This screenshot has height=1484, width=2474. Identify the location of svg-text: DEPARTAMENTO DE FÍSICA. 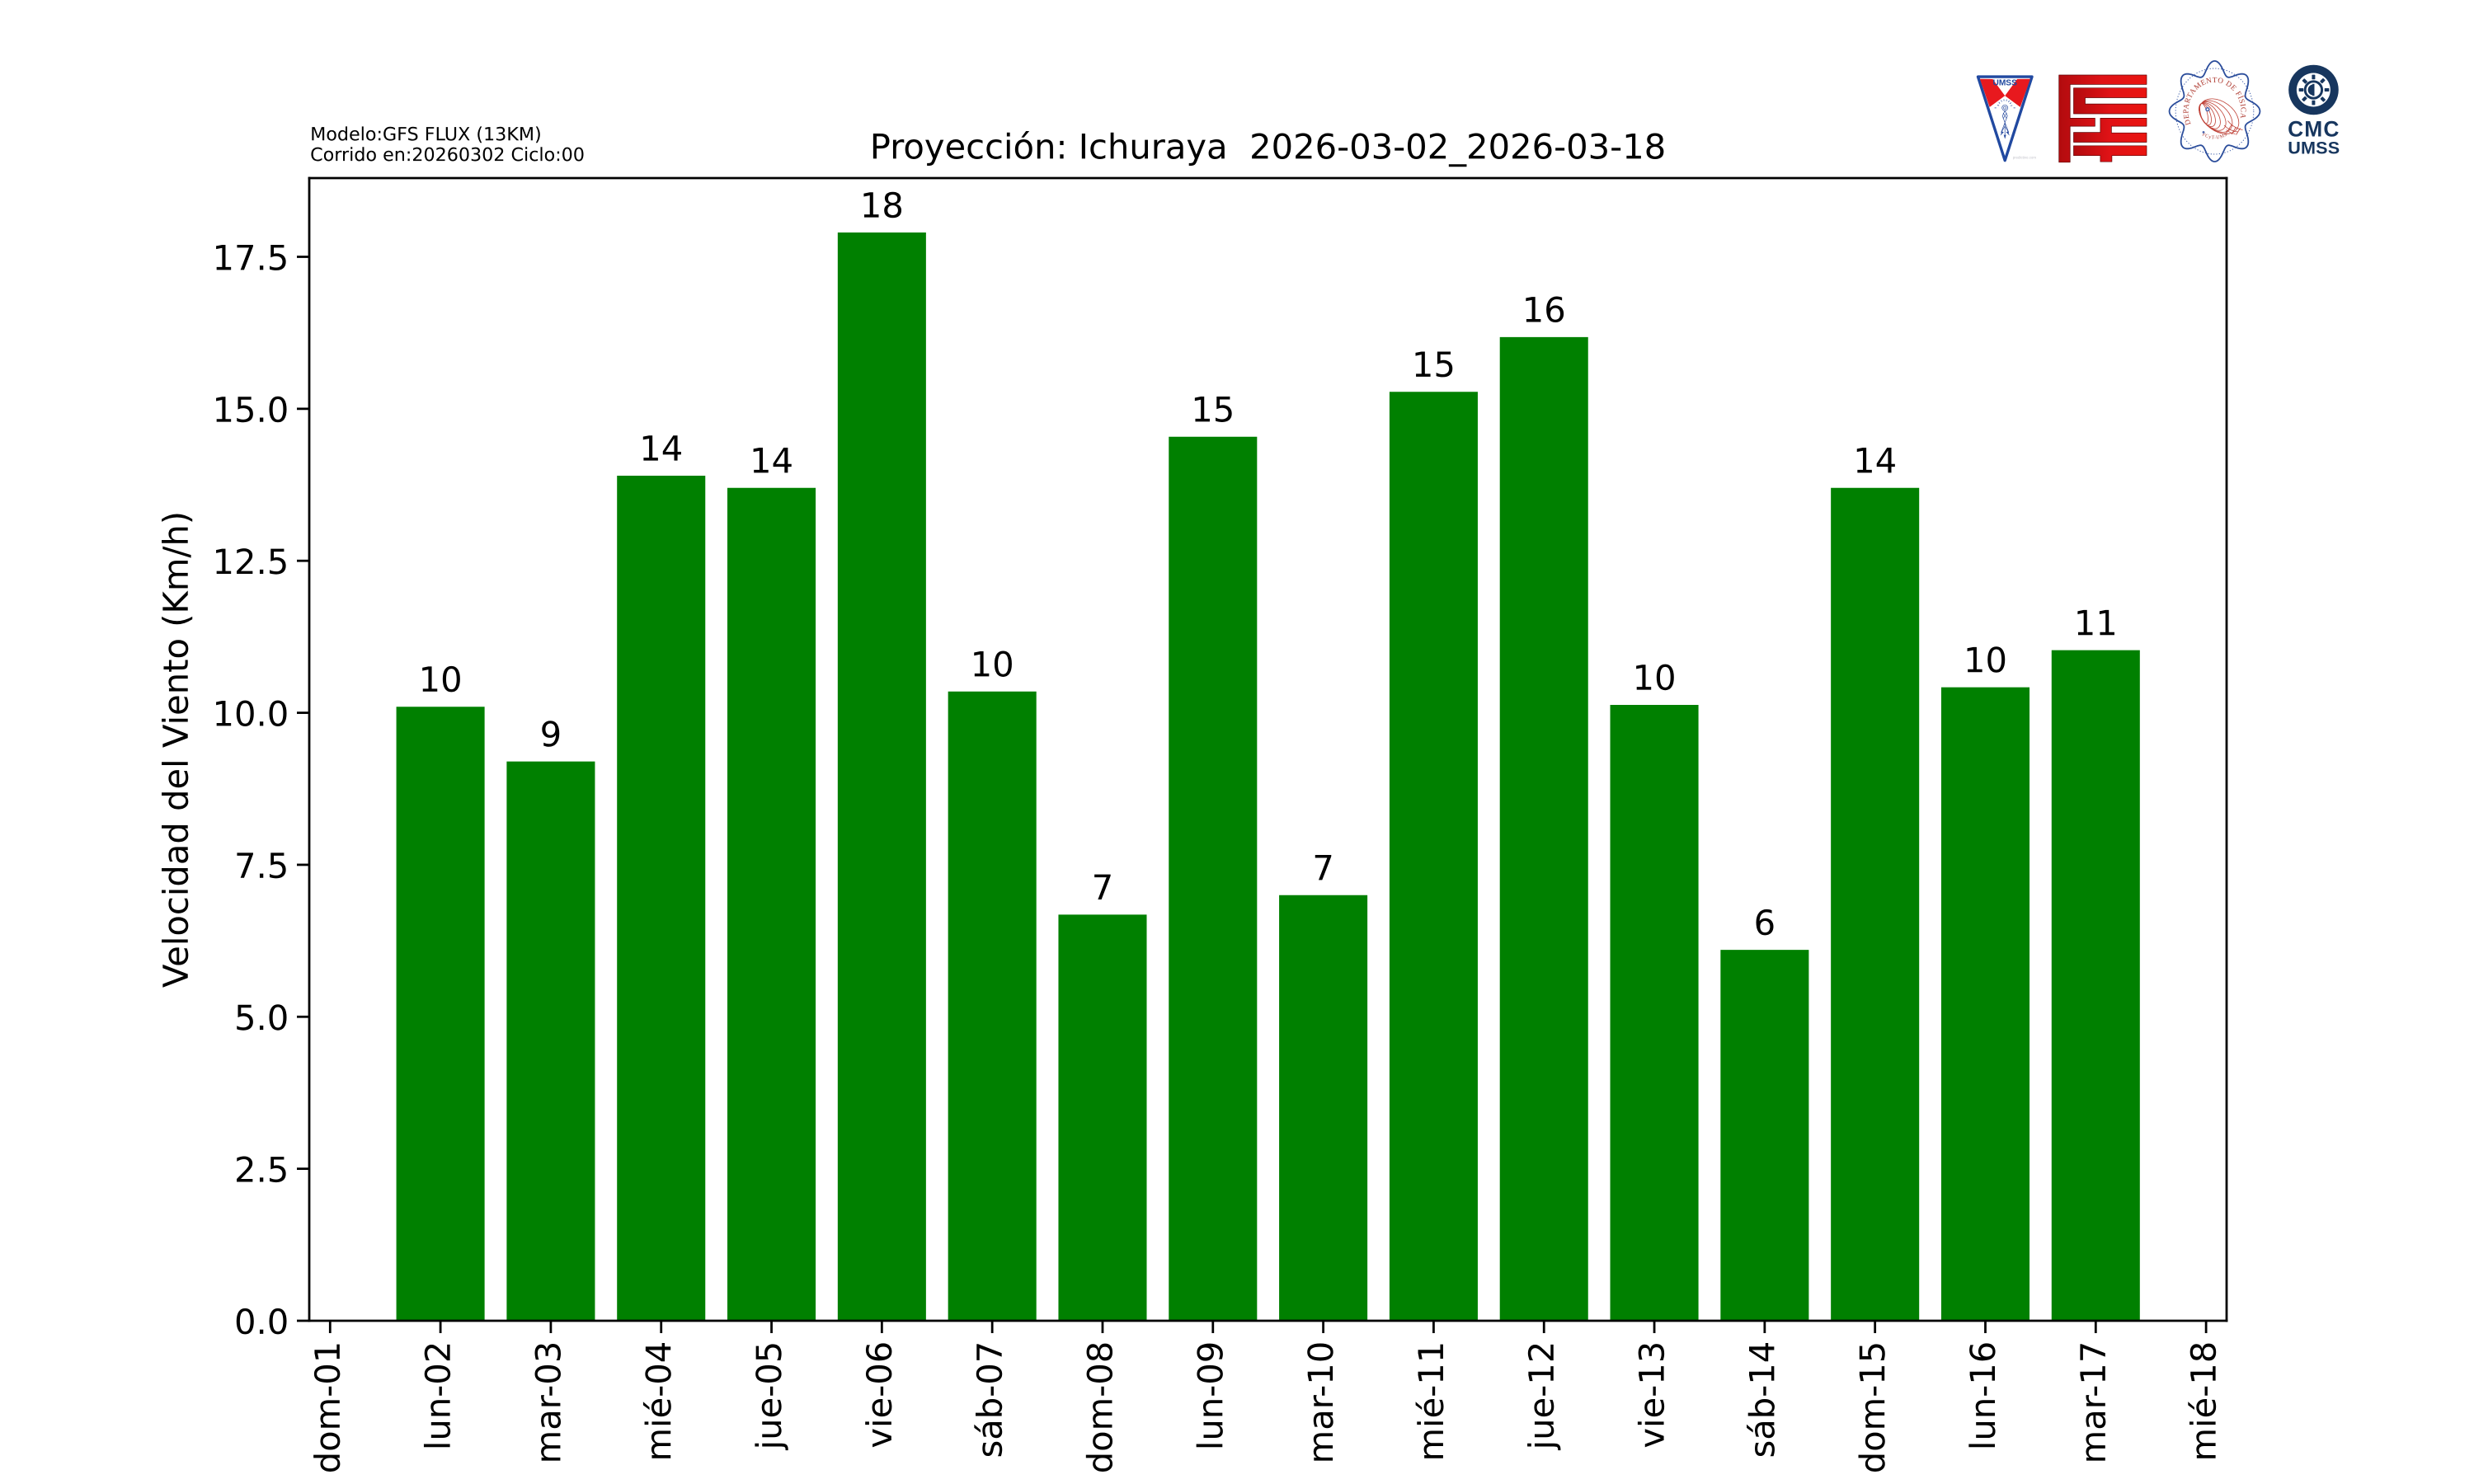
(2214, 101).